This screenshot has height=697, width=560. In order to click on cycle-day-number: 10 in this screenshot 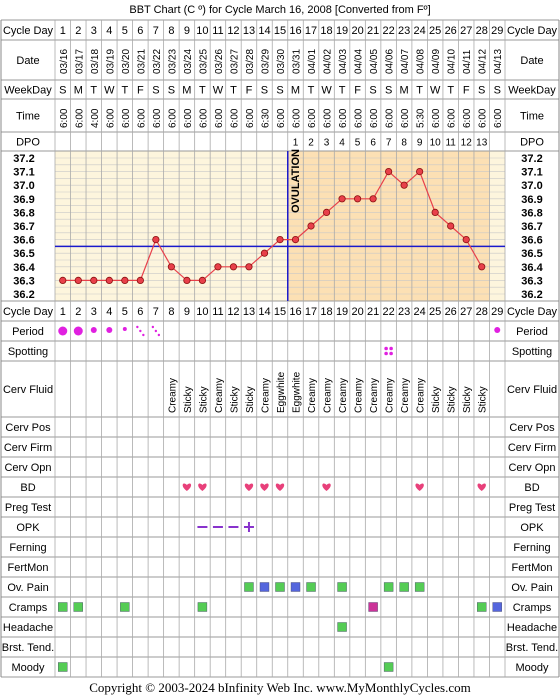, I will do `click(202, 31)`.